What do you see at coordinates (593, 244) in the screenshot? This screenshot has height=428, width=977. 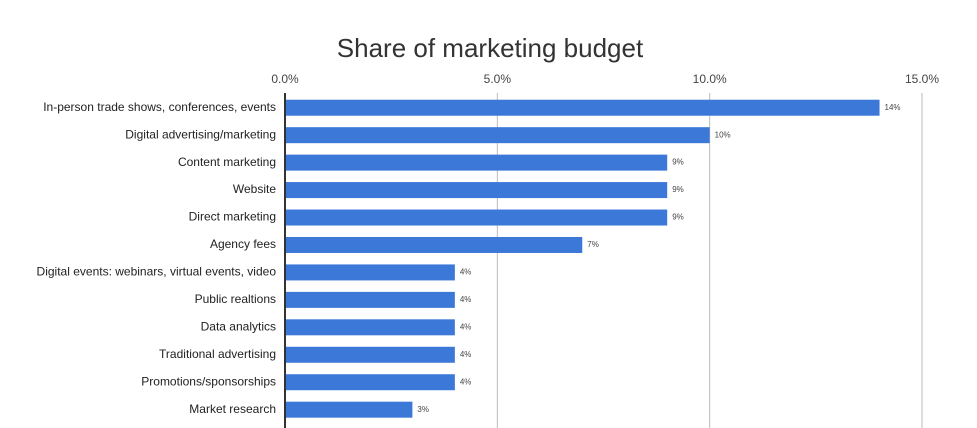 I see `data-label: 7%` at bounding box center [593, 244].